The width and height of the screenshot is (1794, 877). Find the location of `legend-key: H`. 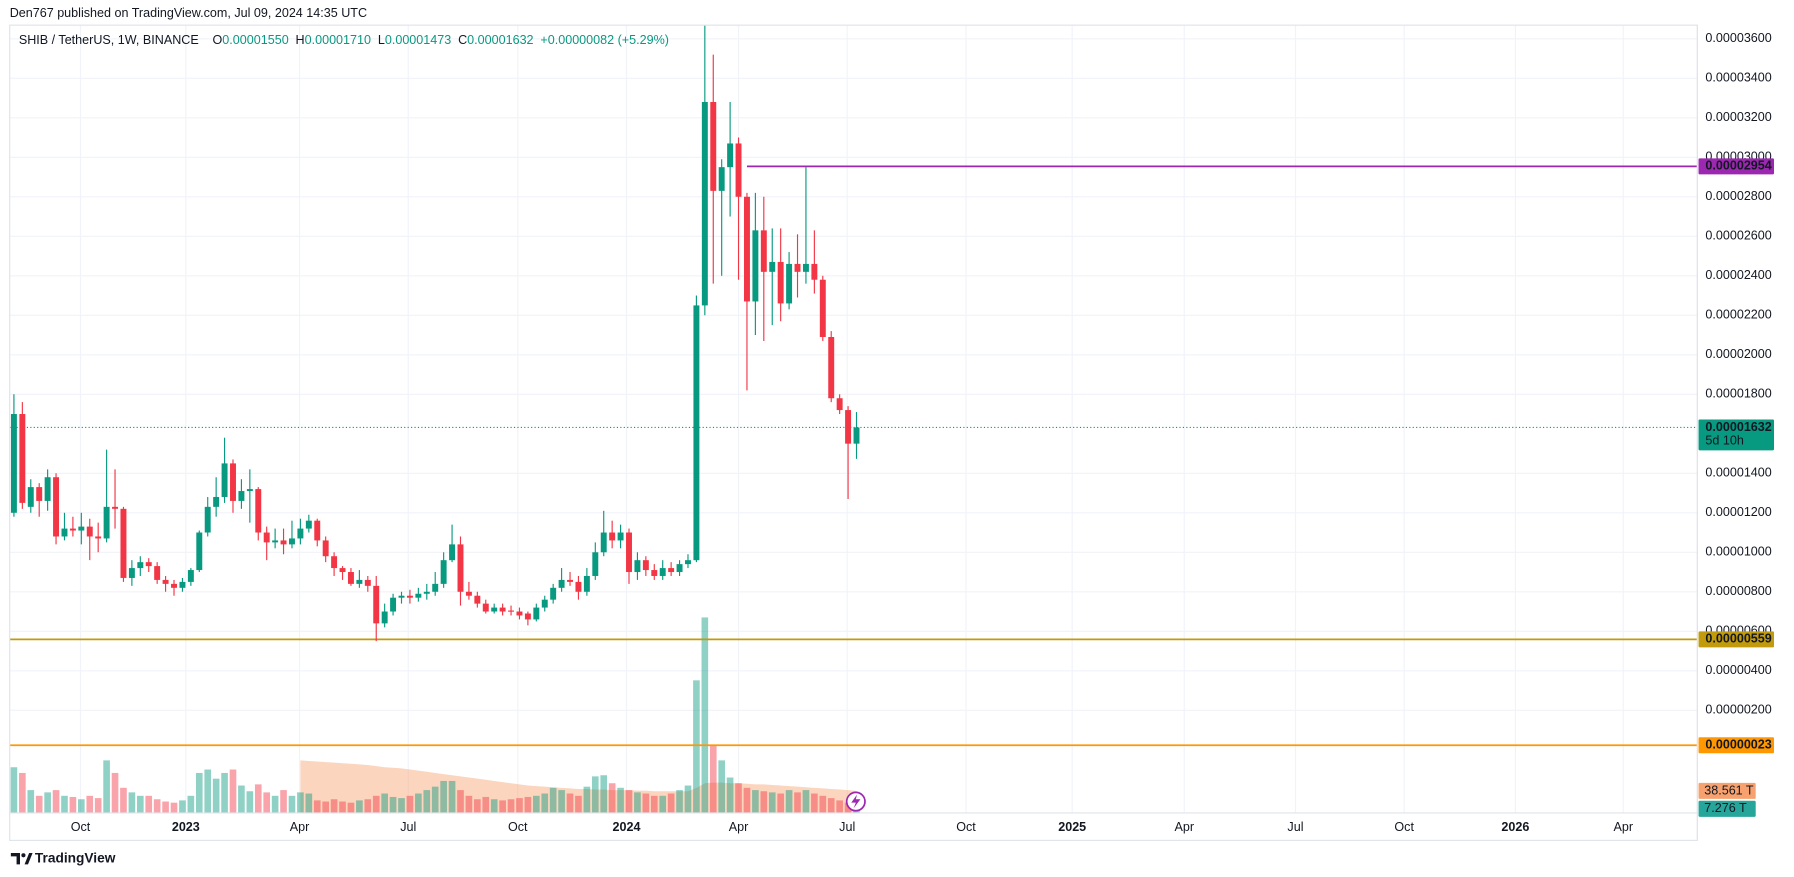

legend-key: H is located at coordinates (300, 40).